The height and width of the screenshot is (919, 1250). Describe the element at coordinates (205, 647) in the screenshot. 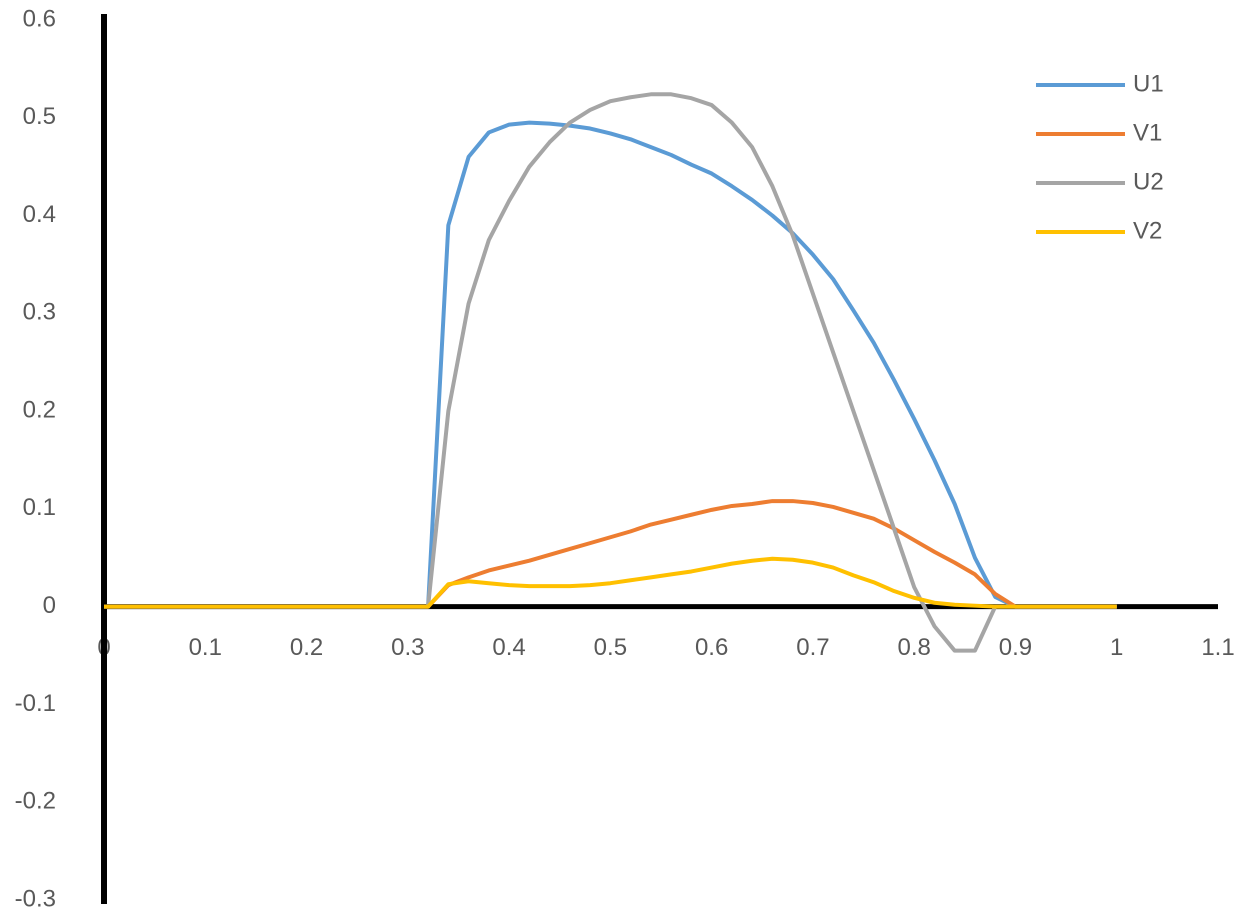

I see `x-tick-label: 0.1` at that location.